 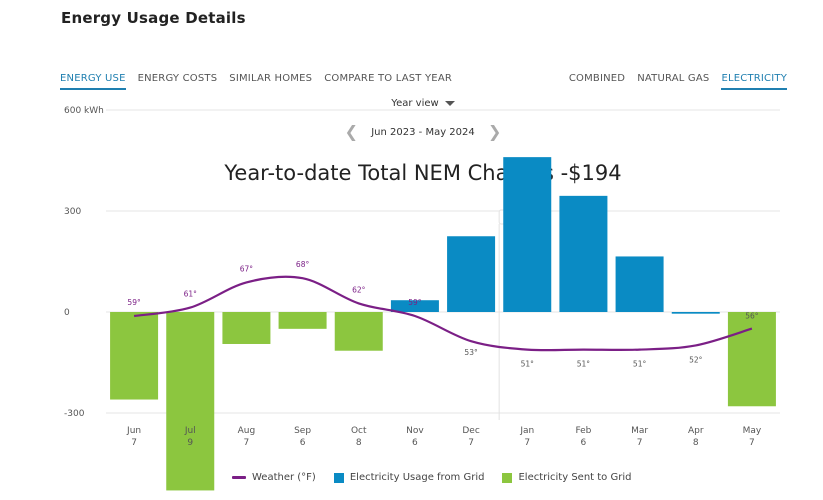 I want to click on view-select: Year view, so click(x=411, y=103).